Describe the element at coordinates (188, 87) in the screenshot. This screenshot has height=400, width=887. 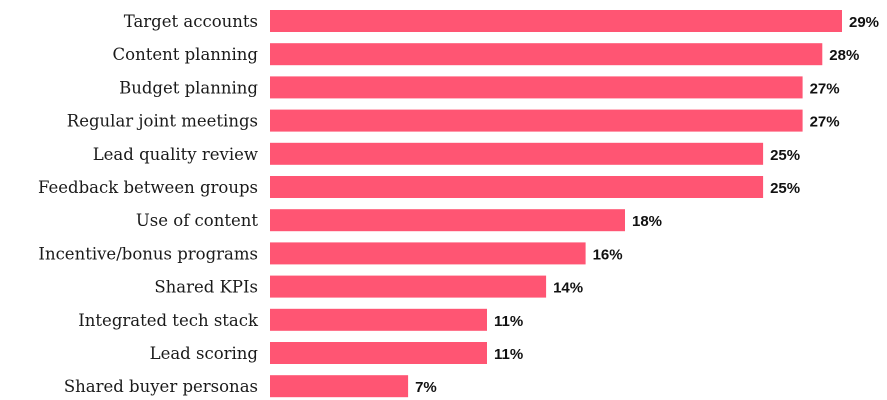
I see `category-label: Budget planning` at that location.